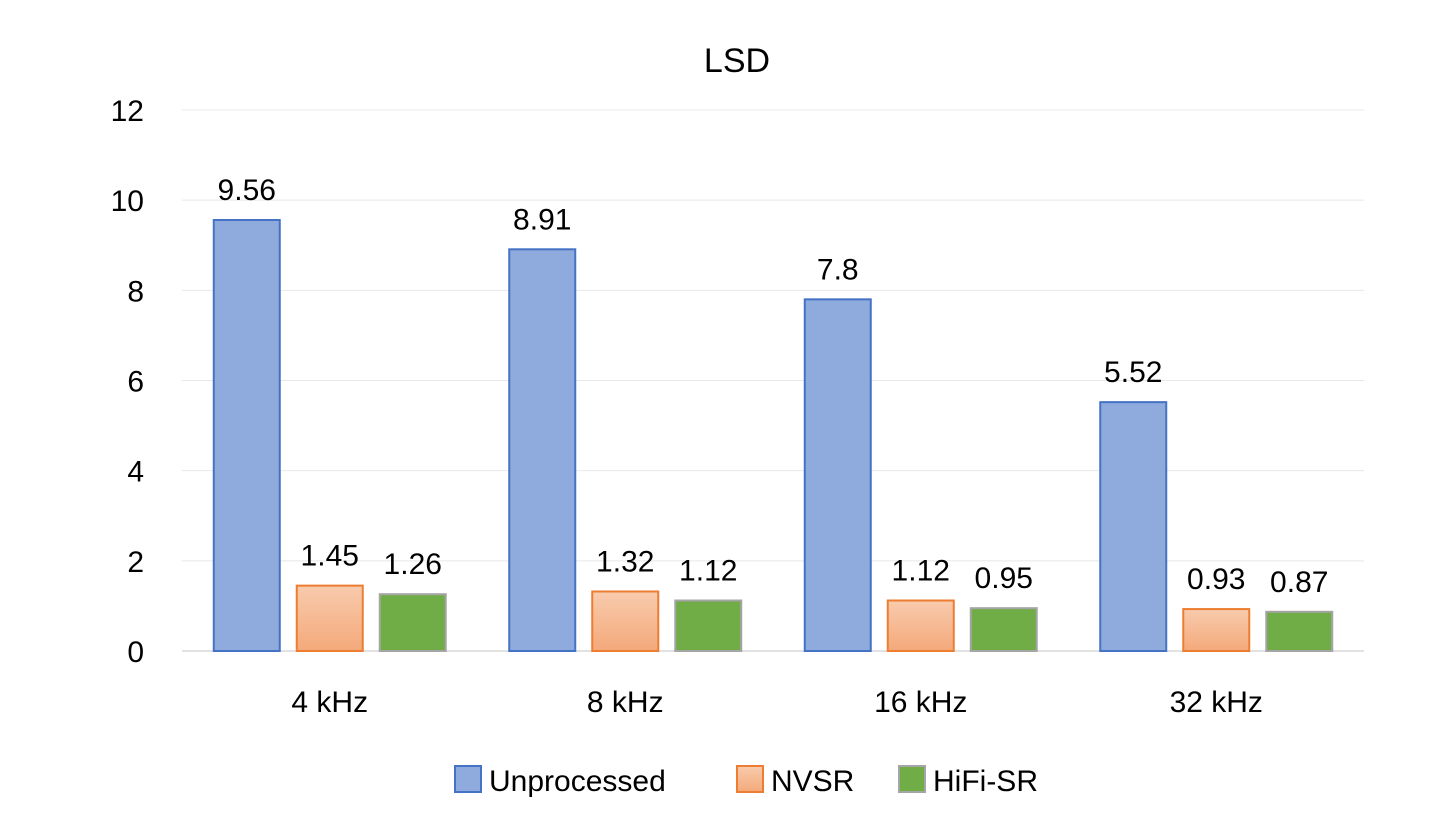 This screenshot has width=1452, height=816. What do you see at coordinates (920, 702) in the screenshot?
I see `x-tick-label: 16 kHz` at bounding box center [920, 702].